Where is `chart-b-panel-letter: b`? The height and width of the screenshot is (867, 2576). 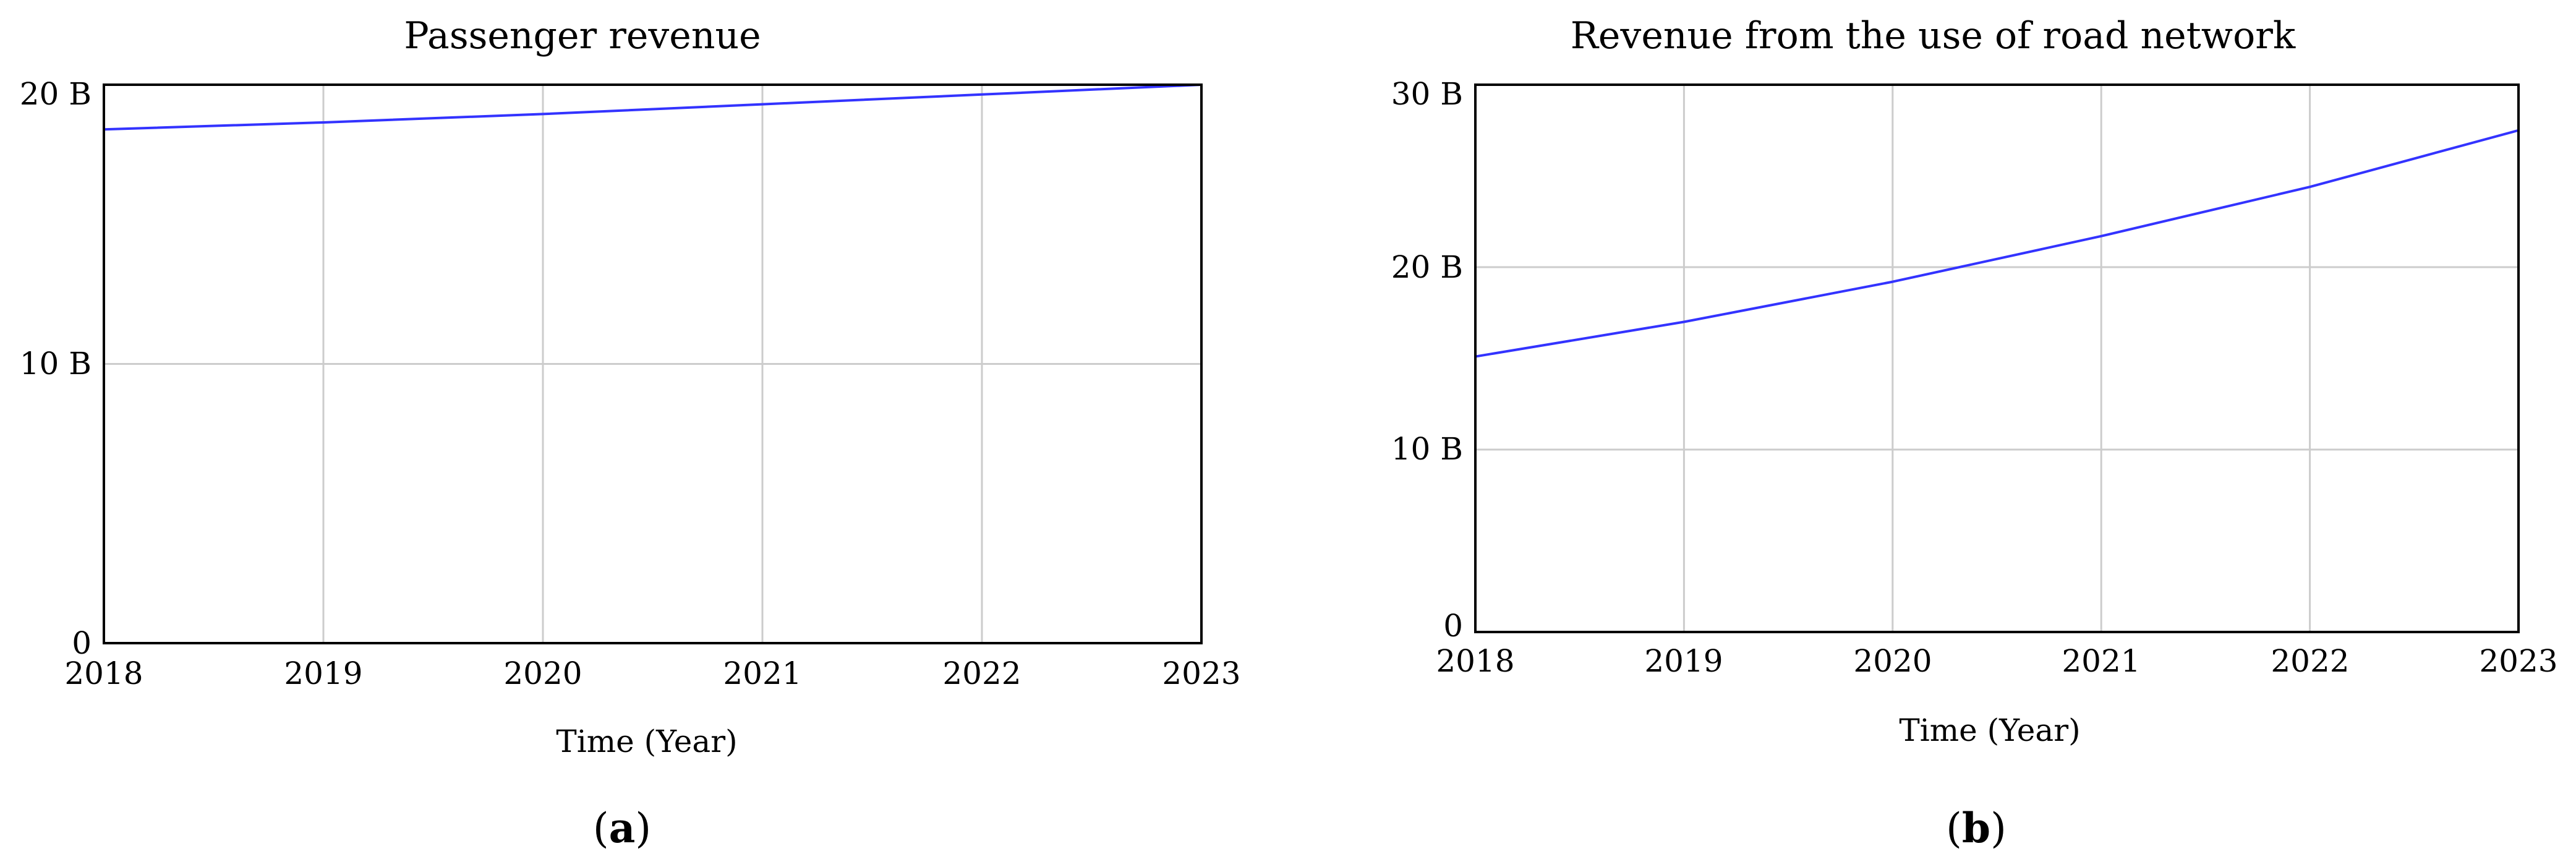
chart-b-panel-letter: b is located at coordinates (1976, 828).